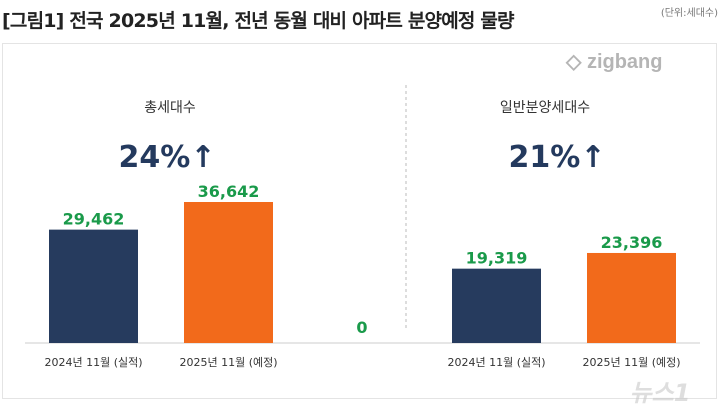 The width and height of the screenshot is (724, 405). Describe the element at coordinates (497, 258) in the screenshot. I see `value-label: 19,319` at that location.